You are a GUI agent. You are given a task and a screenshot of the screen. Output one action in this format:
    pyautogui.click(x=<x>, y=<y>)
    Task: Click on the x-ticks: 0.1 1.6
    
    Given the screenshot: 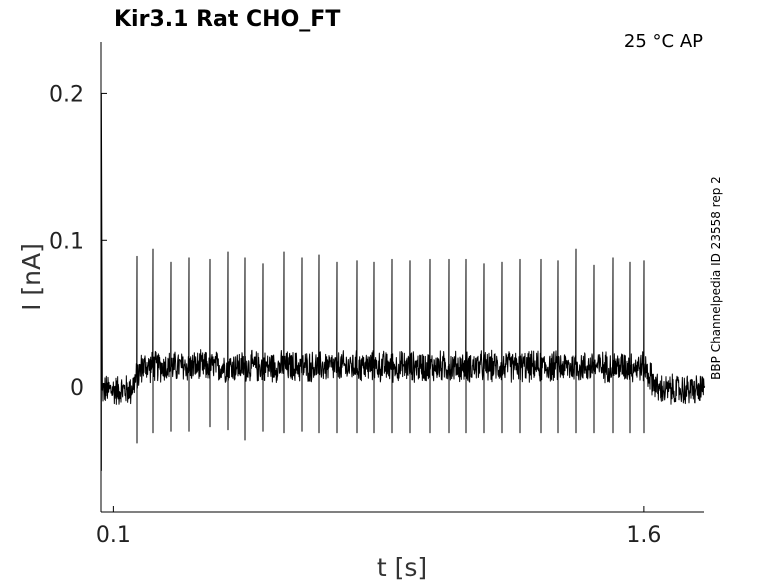 What is the action you would take?
    pyautogui.click(x=378, y=527)
    